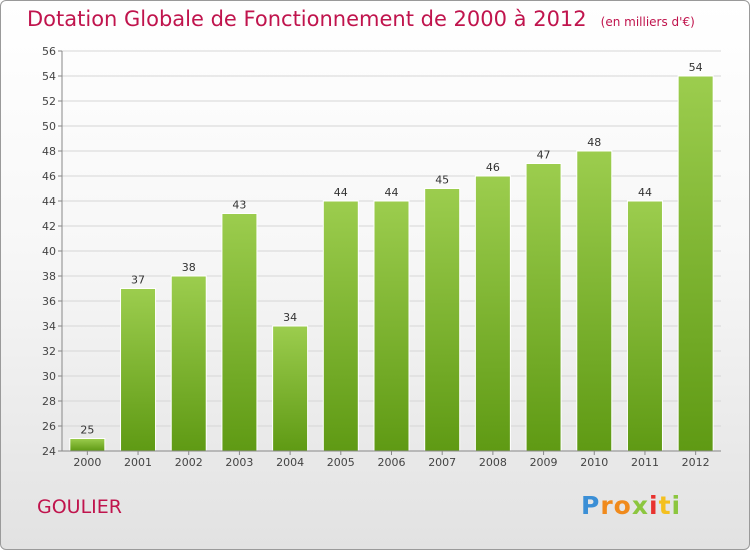 The height and width of the screenshot is (550, 750). Describe the element at coordinates (239, 205) in the screenshot. I see `data-label: 43` at that location.